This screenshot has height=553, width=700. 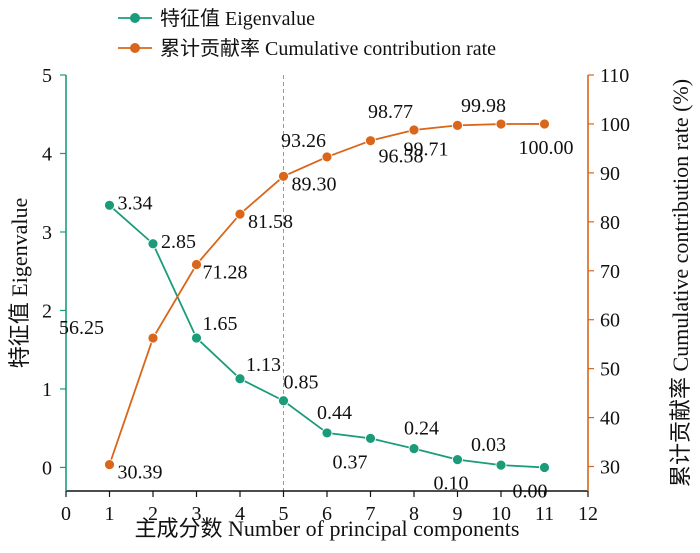 I want to click on legend-label: 特征值 Eigenvalue, so click(x=237, y=18).